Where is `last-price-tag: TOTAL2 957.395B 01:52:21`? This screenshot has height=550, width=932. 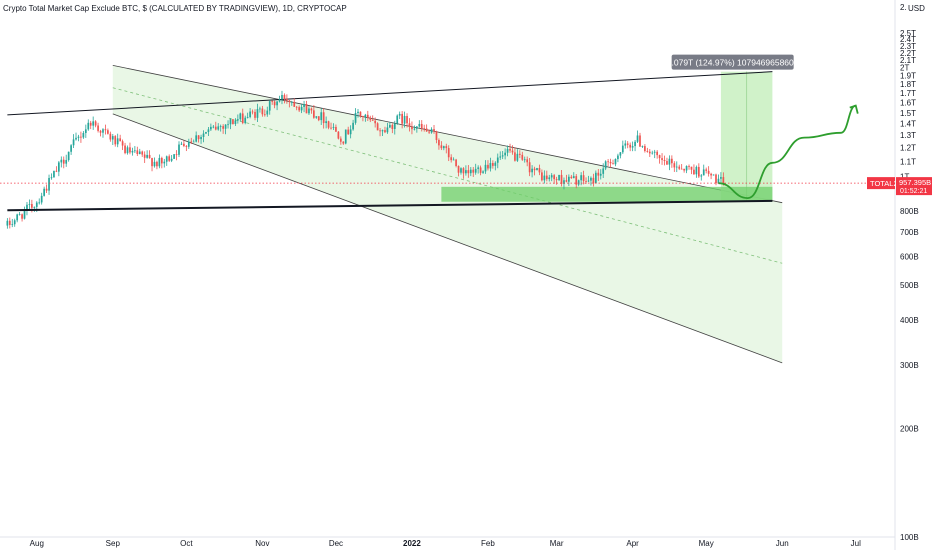
last-price-tag: TOTAL2 957.395B 01:52:21 is located at coordinates (899, 186).